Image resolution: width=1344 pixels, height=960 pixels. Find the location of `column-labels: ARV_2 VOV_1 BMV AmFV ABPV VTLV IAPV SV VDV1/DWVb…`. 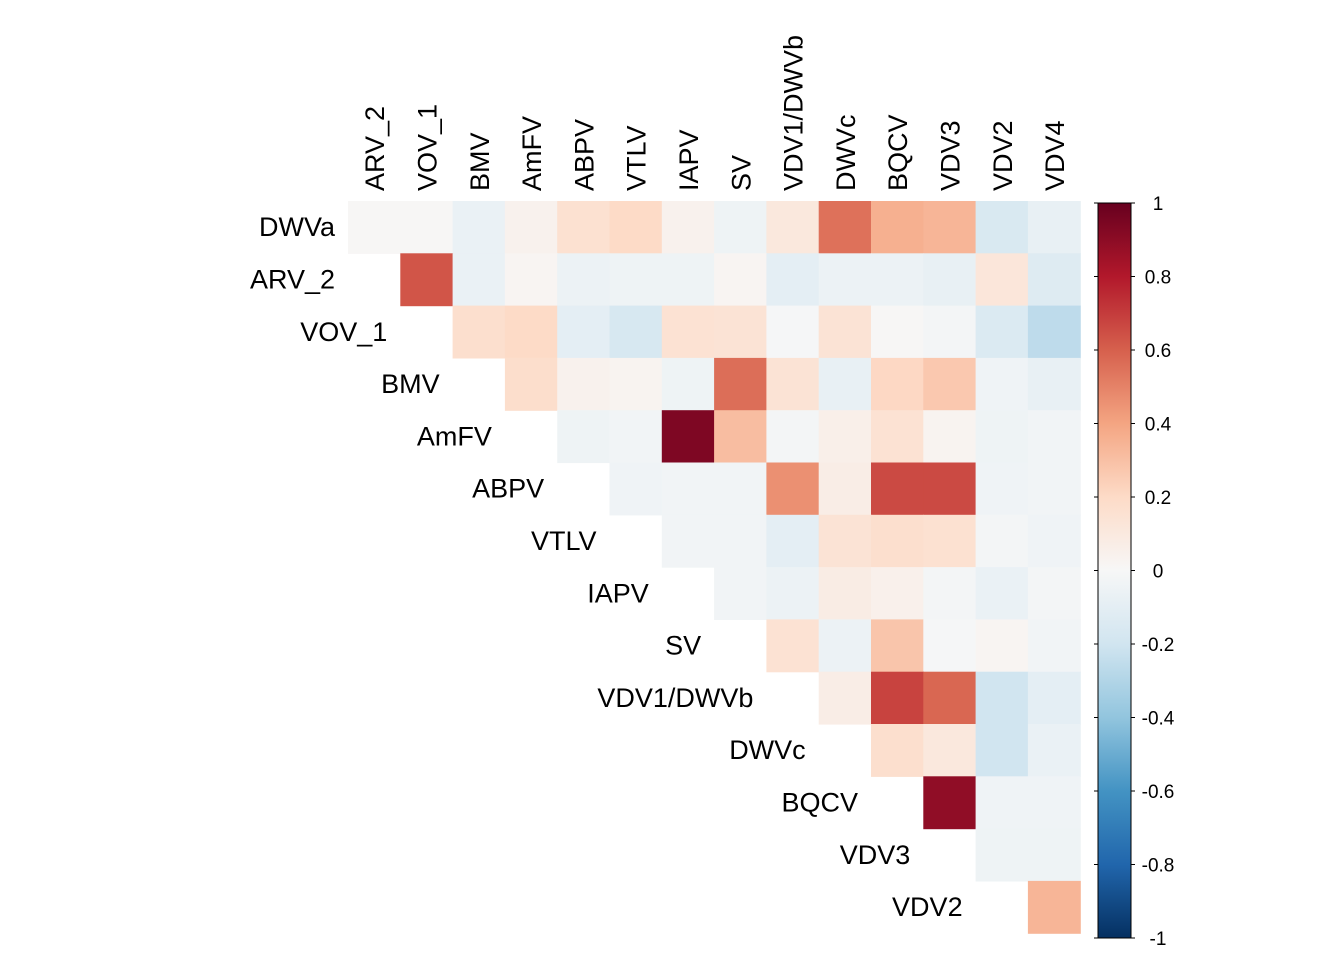

column-labels: ARV_2 VOV_1 BMV AmFV ABPV VTLV IAPV SV VDV1/DWVb… is located at coordinates (715, 113).